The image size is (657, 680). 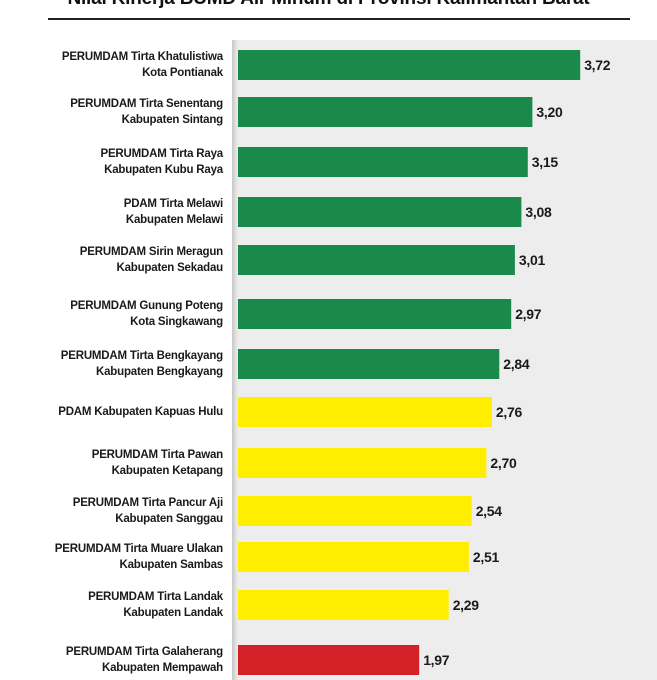 I want to click on value-label: 3,20, so click(x=549, y=112).